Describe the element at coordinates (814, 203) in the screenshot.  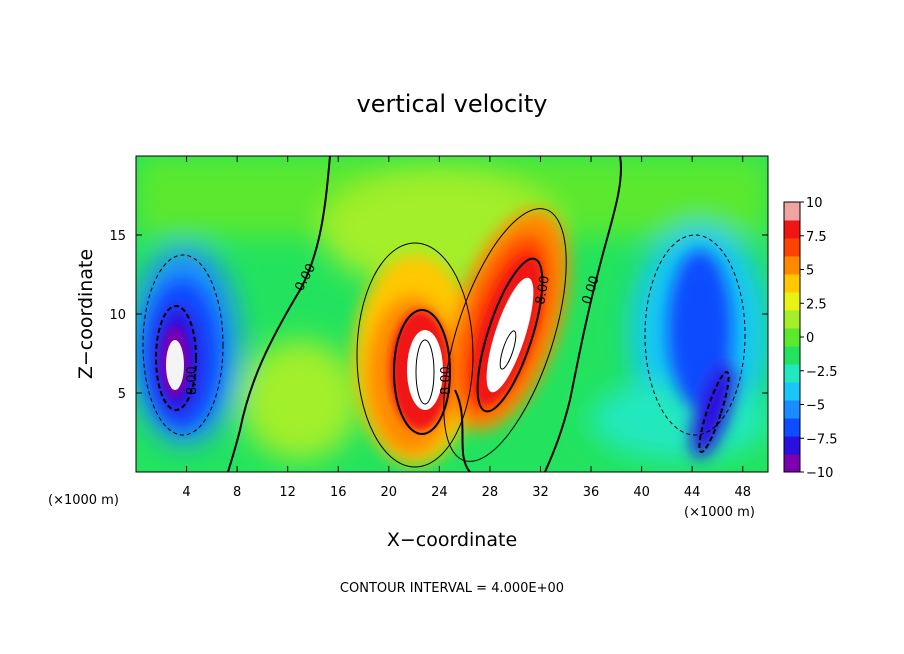
I see `colorbar-label: 10` at that location.